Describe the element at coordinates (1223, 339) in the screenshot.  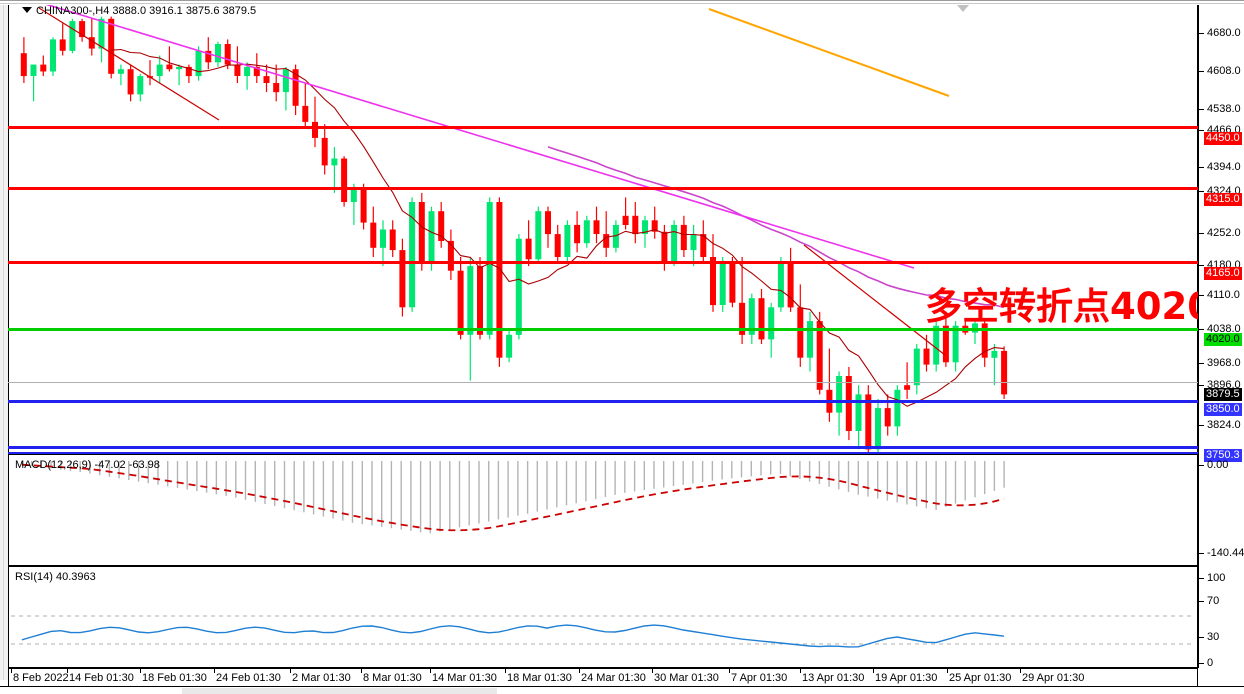
I see `price-level-chip-4020-0: 4020.0` at that location.